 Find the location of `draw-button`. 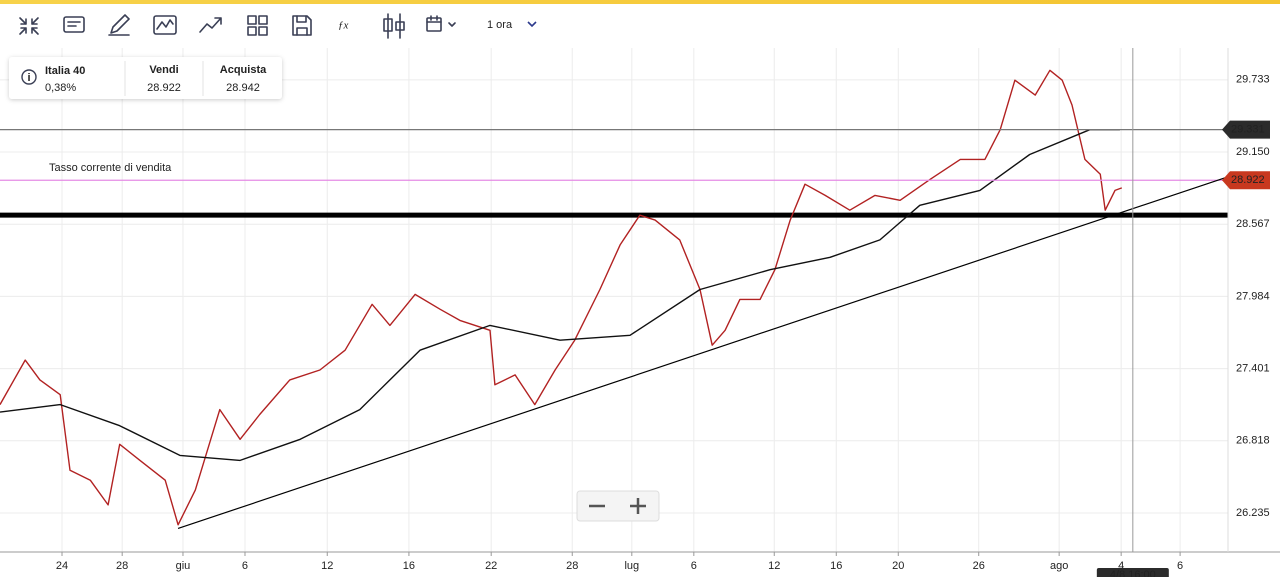

draw-button is located at coordinates (119, 25).